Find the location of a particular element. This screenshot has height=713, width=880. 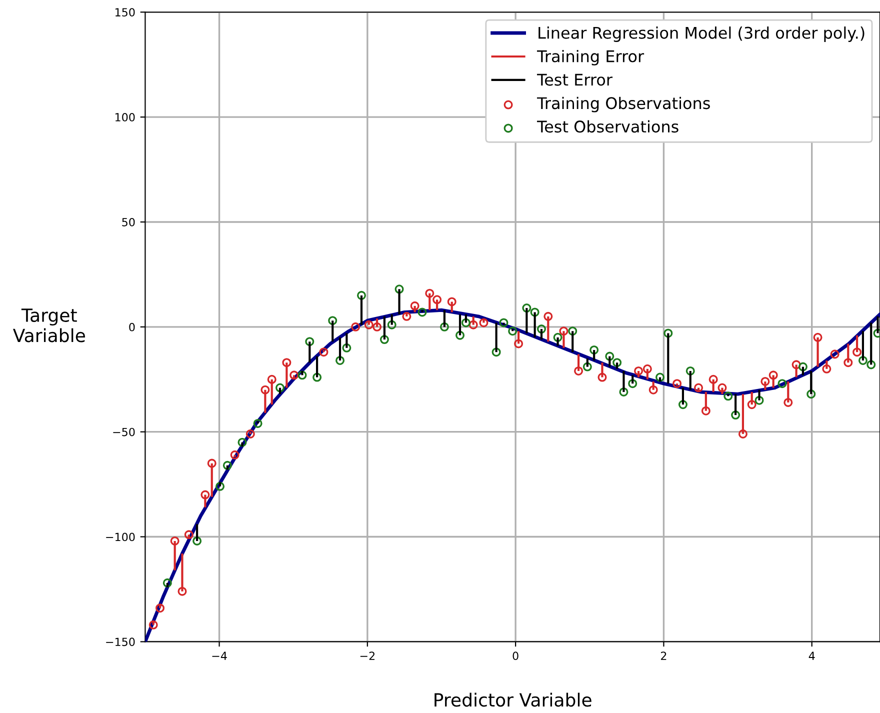

x-tick-label: −4 is located at coordinates (219, 656).